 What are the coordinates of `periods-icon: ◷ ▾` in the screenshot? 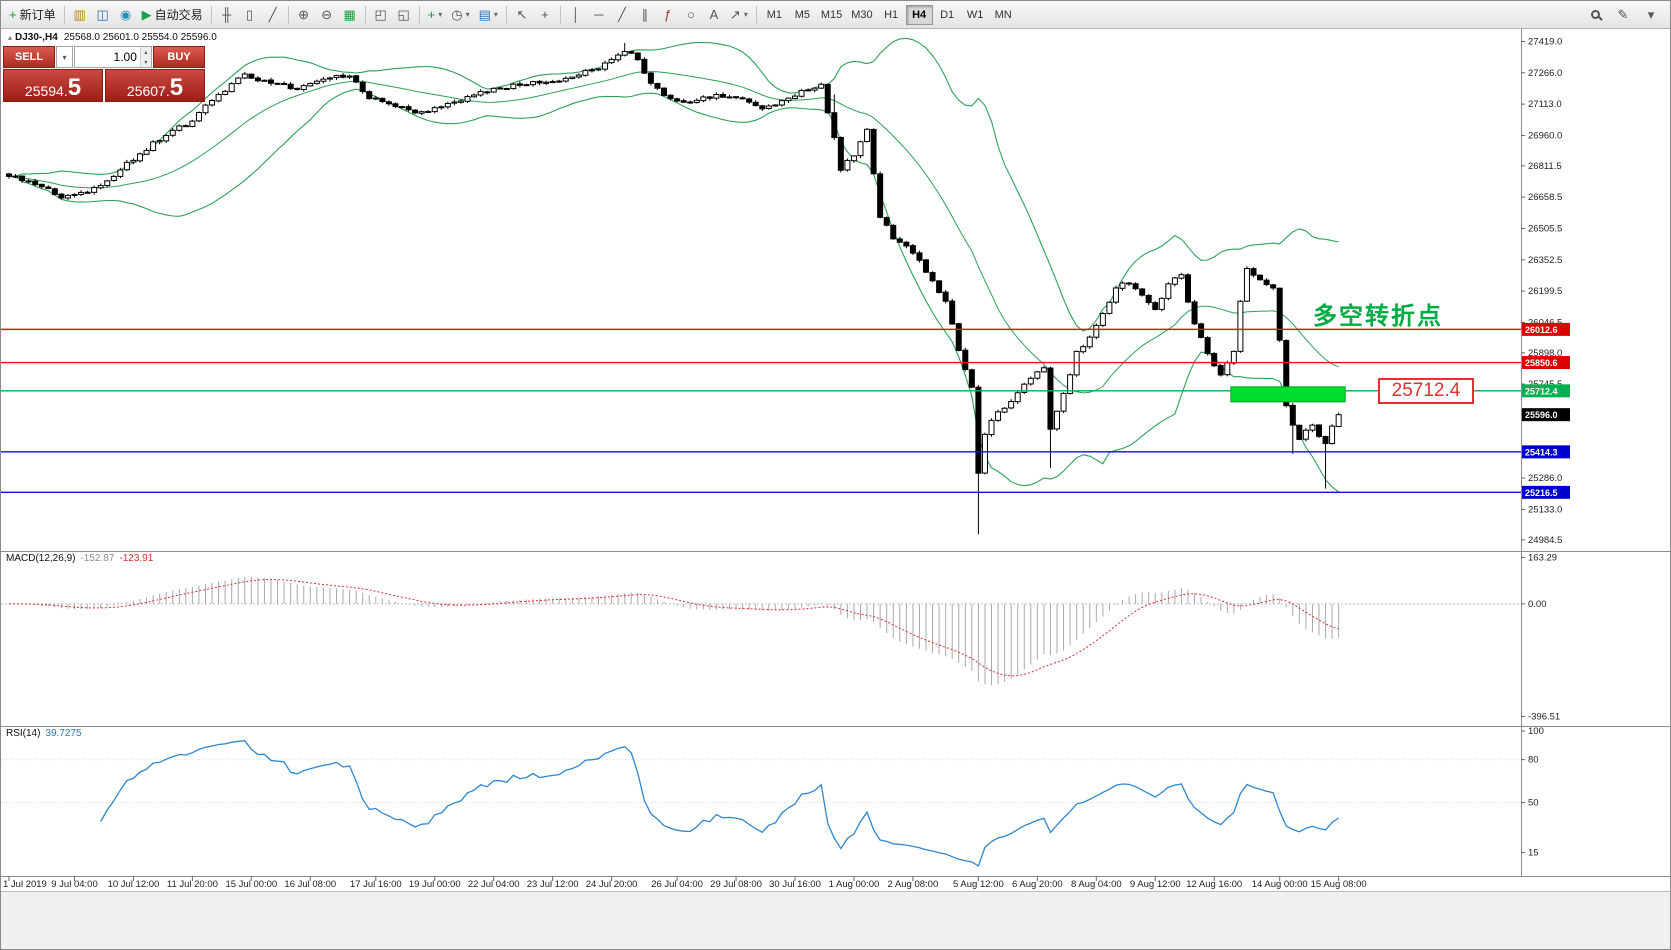 It's located at (460, 15).